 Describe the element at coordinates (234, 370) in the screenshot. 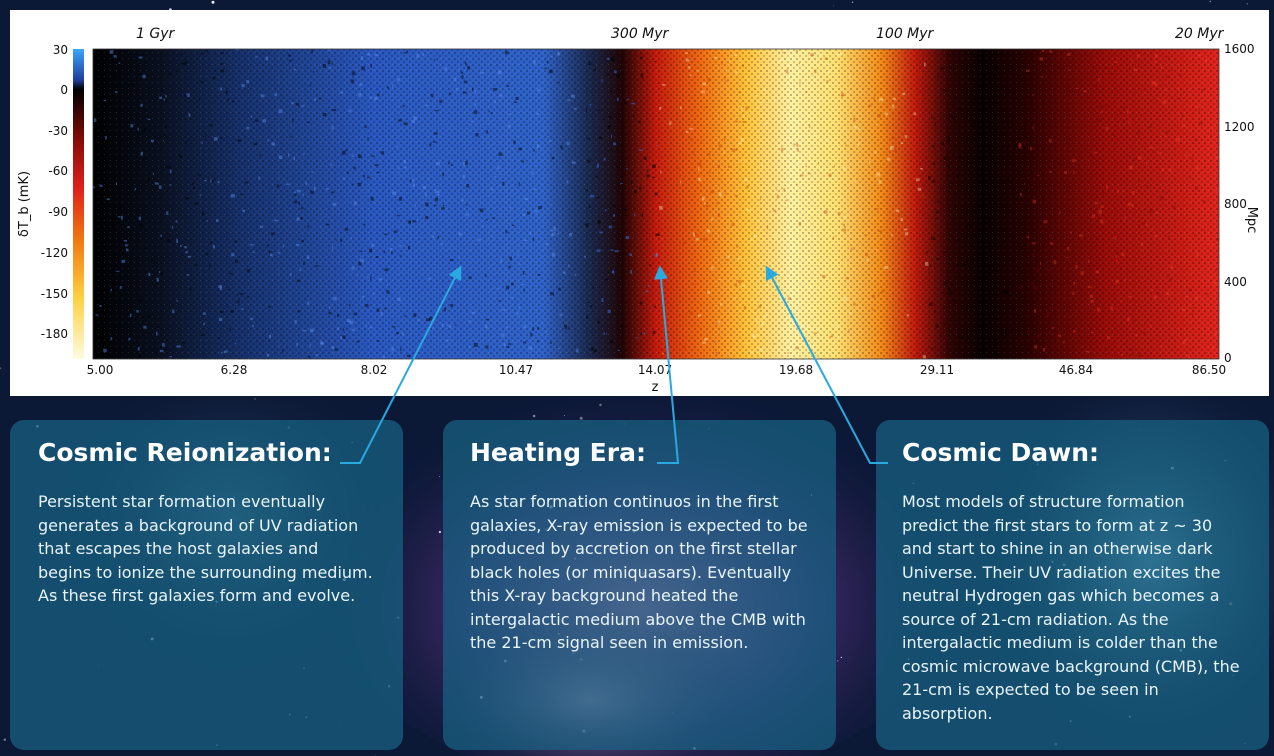

I see `x-tick: 6.28` at that location.